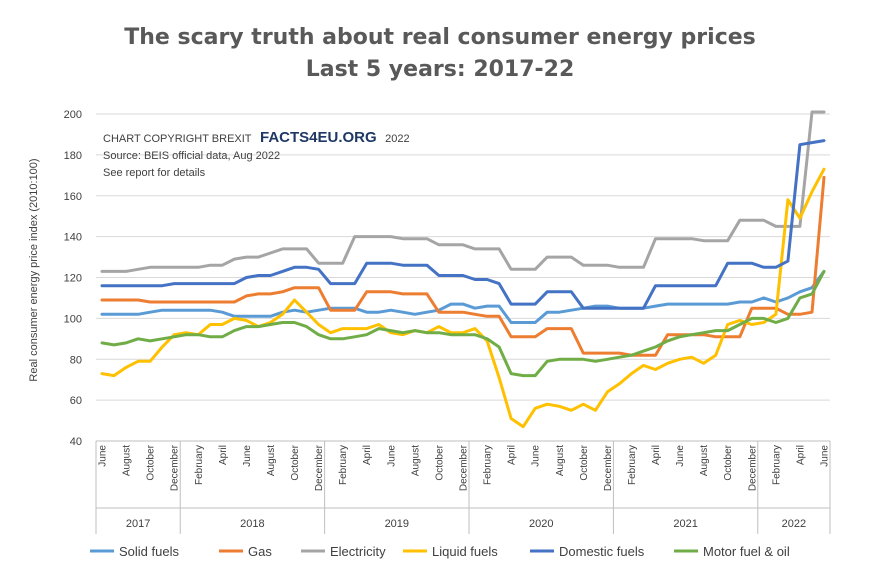 The width and height of the screenshot is (880, 573). Describe the element at coordinates (73, 319) in the screenshot. I see `y-tick-label: 100` at that location.